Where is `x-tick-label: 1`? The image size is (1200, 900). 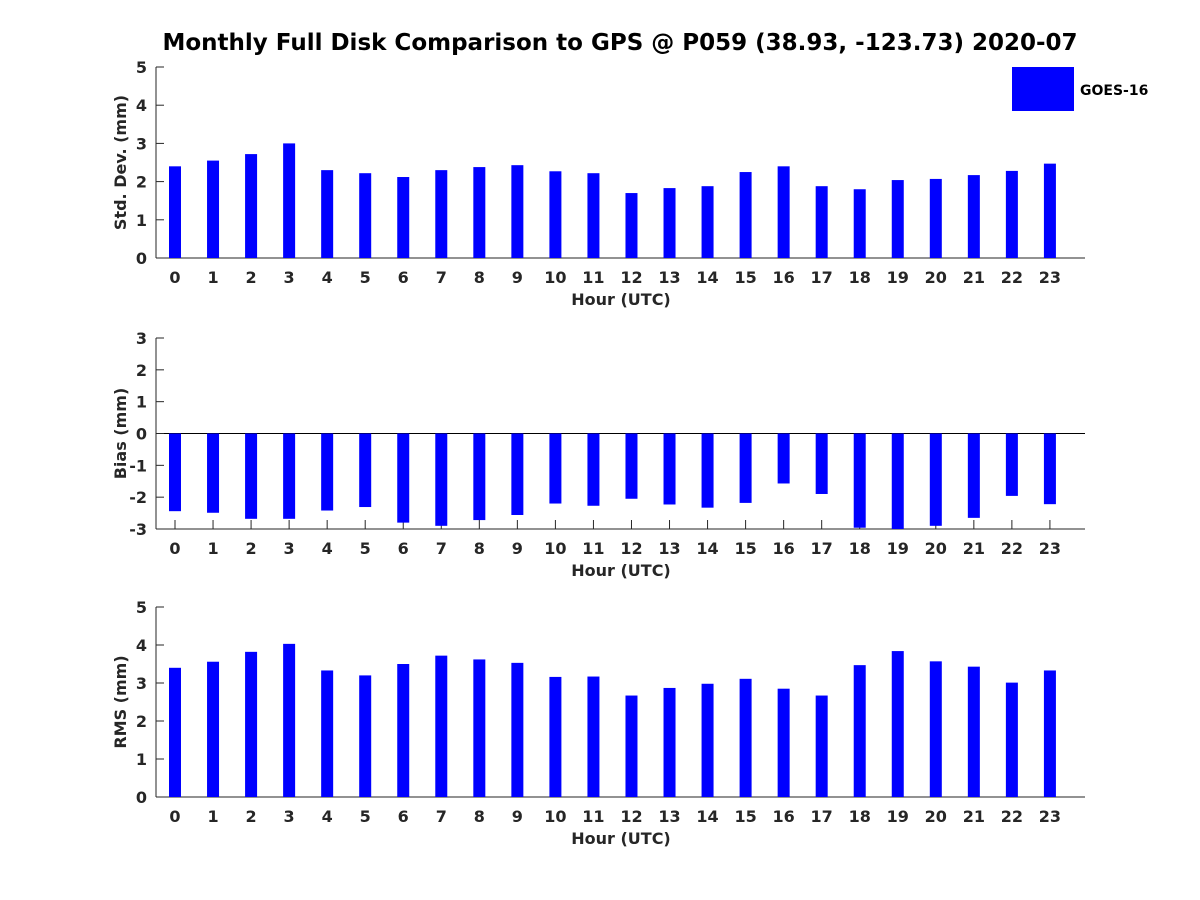 x-tick-label: 1 is located at coordinates (212, 548).